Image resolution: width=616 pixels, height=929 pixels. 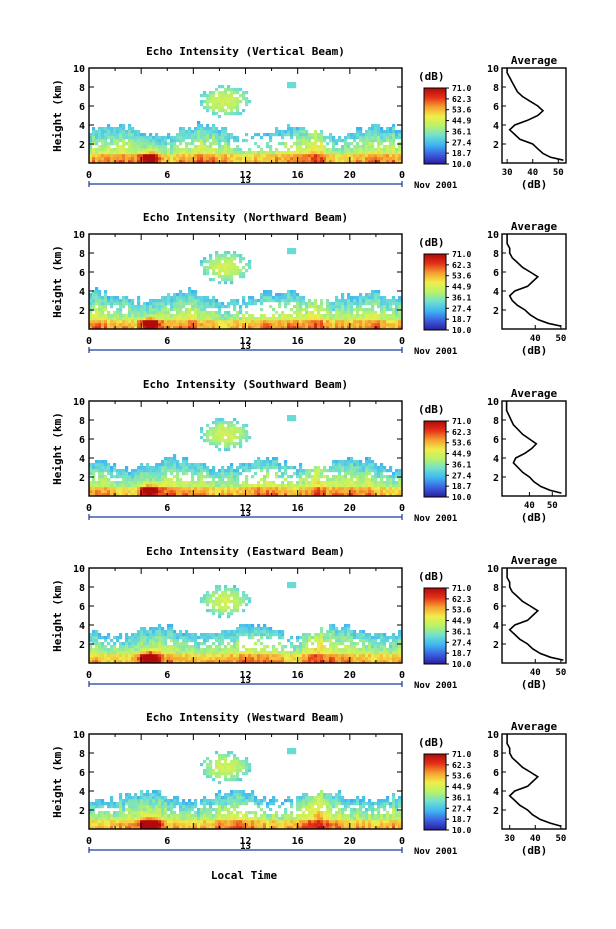 I want to click on panel-title: Echo Intensity (Vertical Beam), so click(x=245, y=51).